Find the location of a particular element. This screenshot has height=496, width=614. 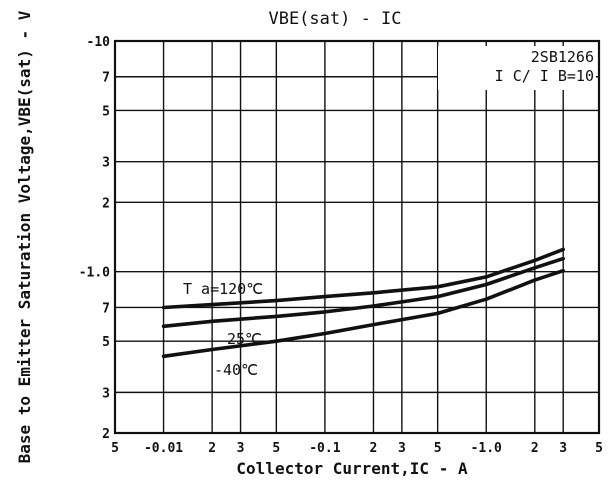

condition-label: I C/ I B=10 is located at coordinates (544, 76).